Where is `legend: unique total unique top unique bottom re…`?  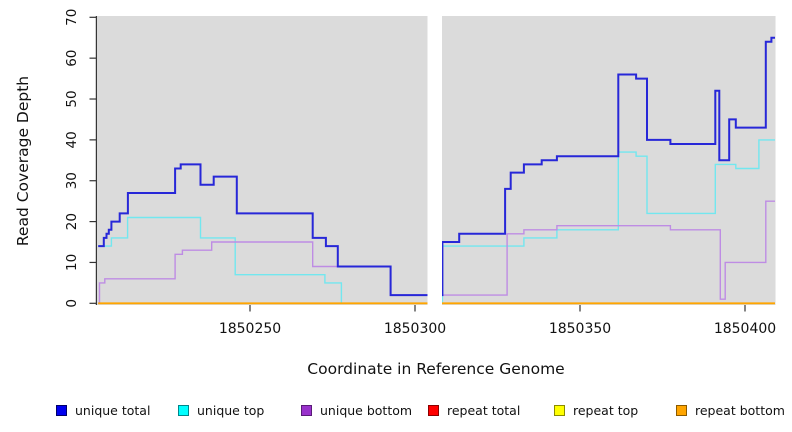
legend: unique total unique top unique bottom re… is located at coordinates (396, 411).